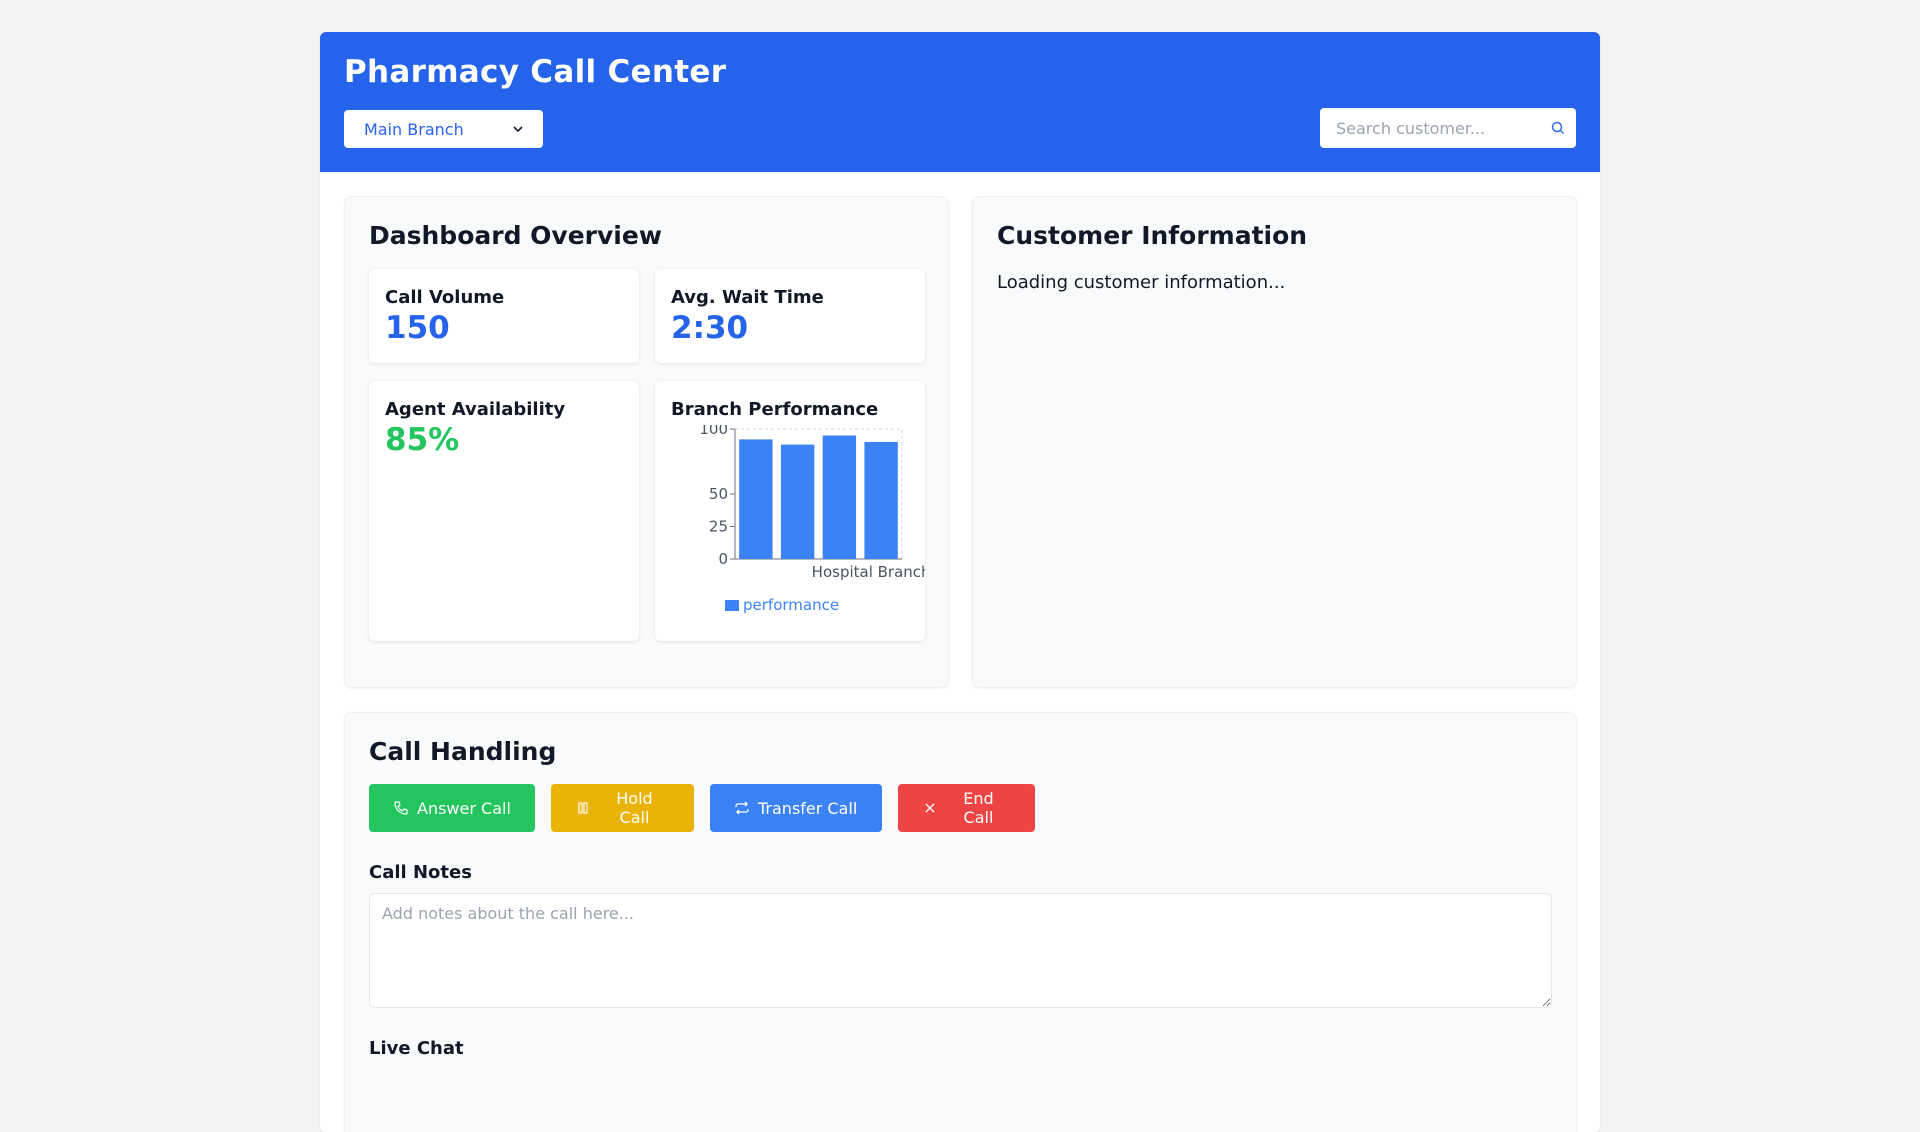  Describe the element at coordinates (420, 872) in the screenshot. I see `call-notes-label: Call Notes` at that location.